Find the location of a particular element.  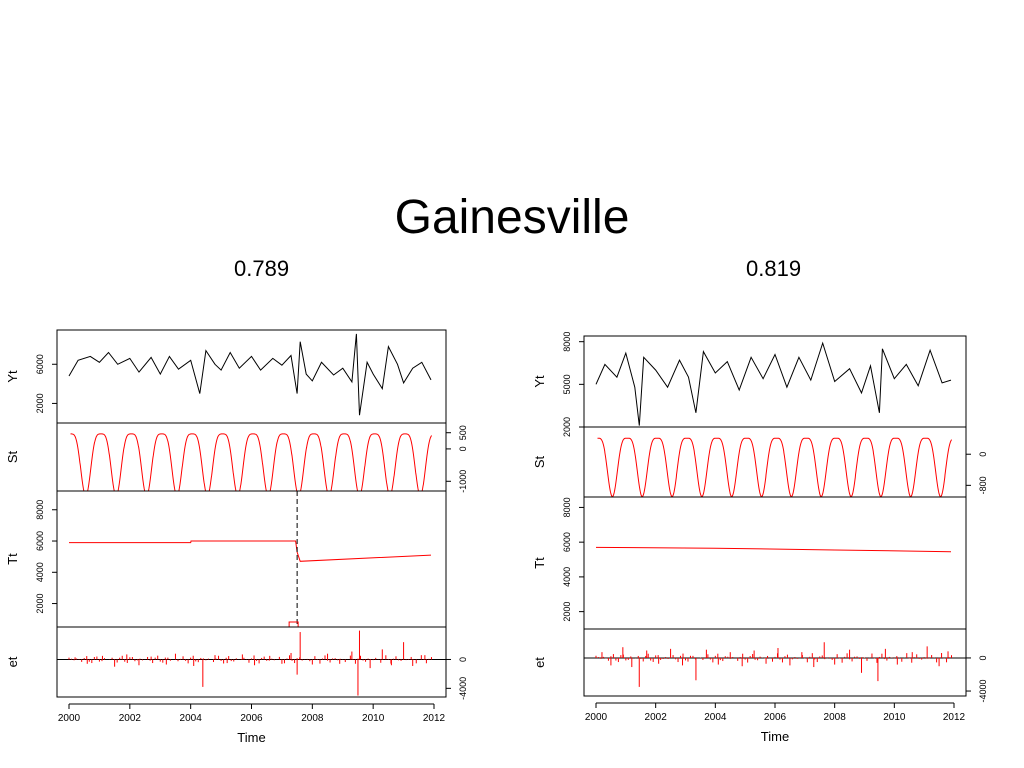

left-figure-label: 0.789 is located at coordinates (262, 268).